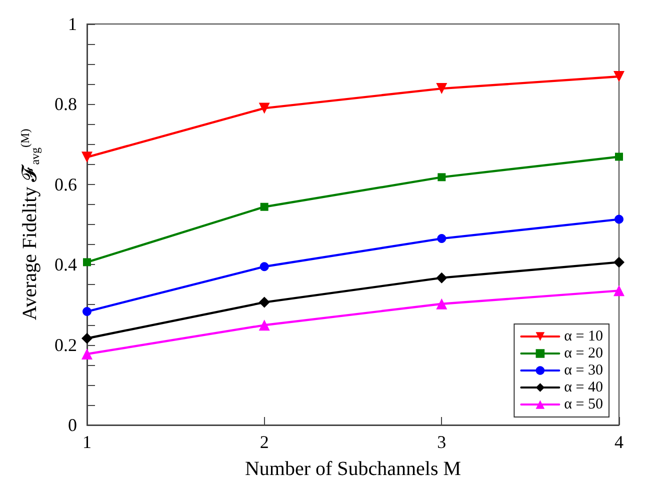  I want to click on y-tick-label: 0.4, so click(65, 264).